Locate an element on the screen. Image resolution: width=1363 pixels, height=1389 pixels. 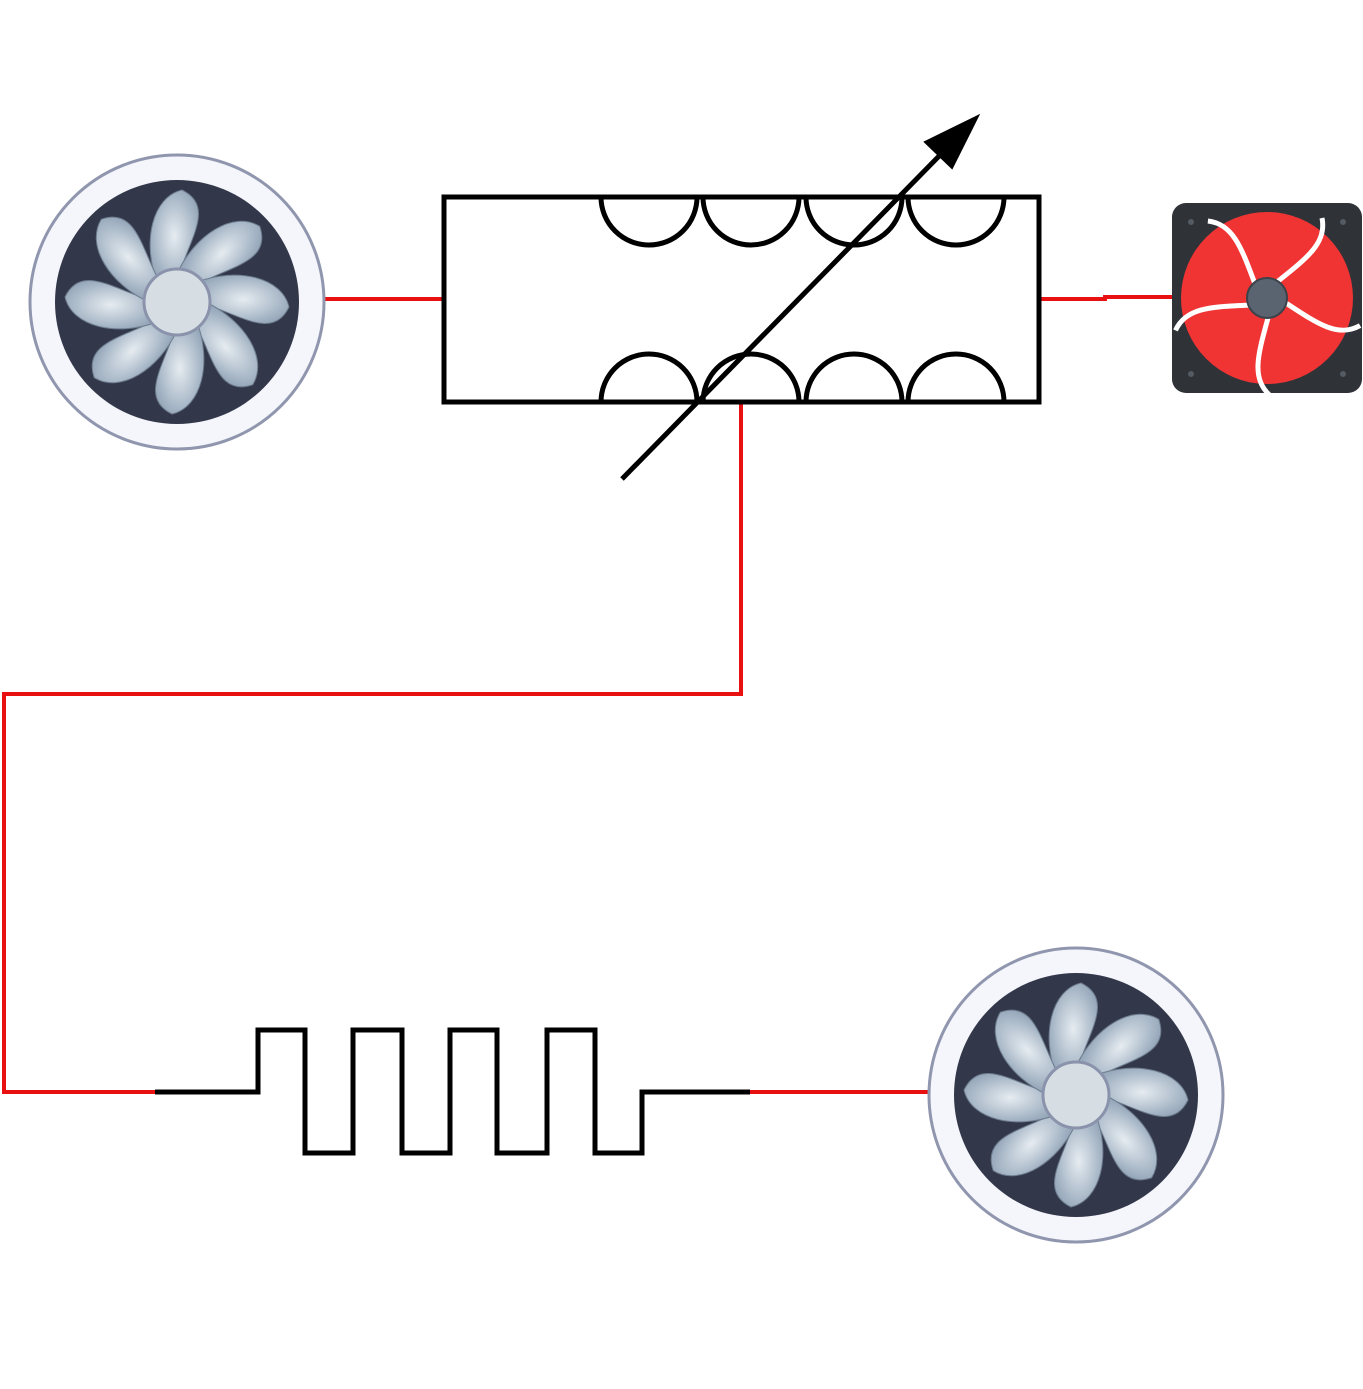
adjust-arrow-head is located at coordinates (952, 141).